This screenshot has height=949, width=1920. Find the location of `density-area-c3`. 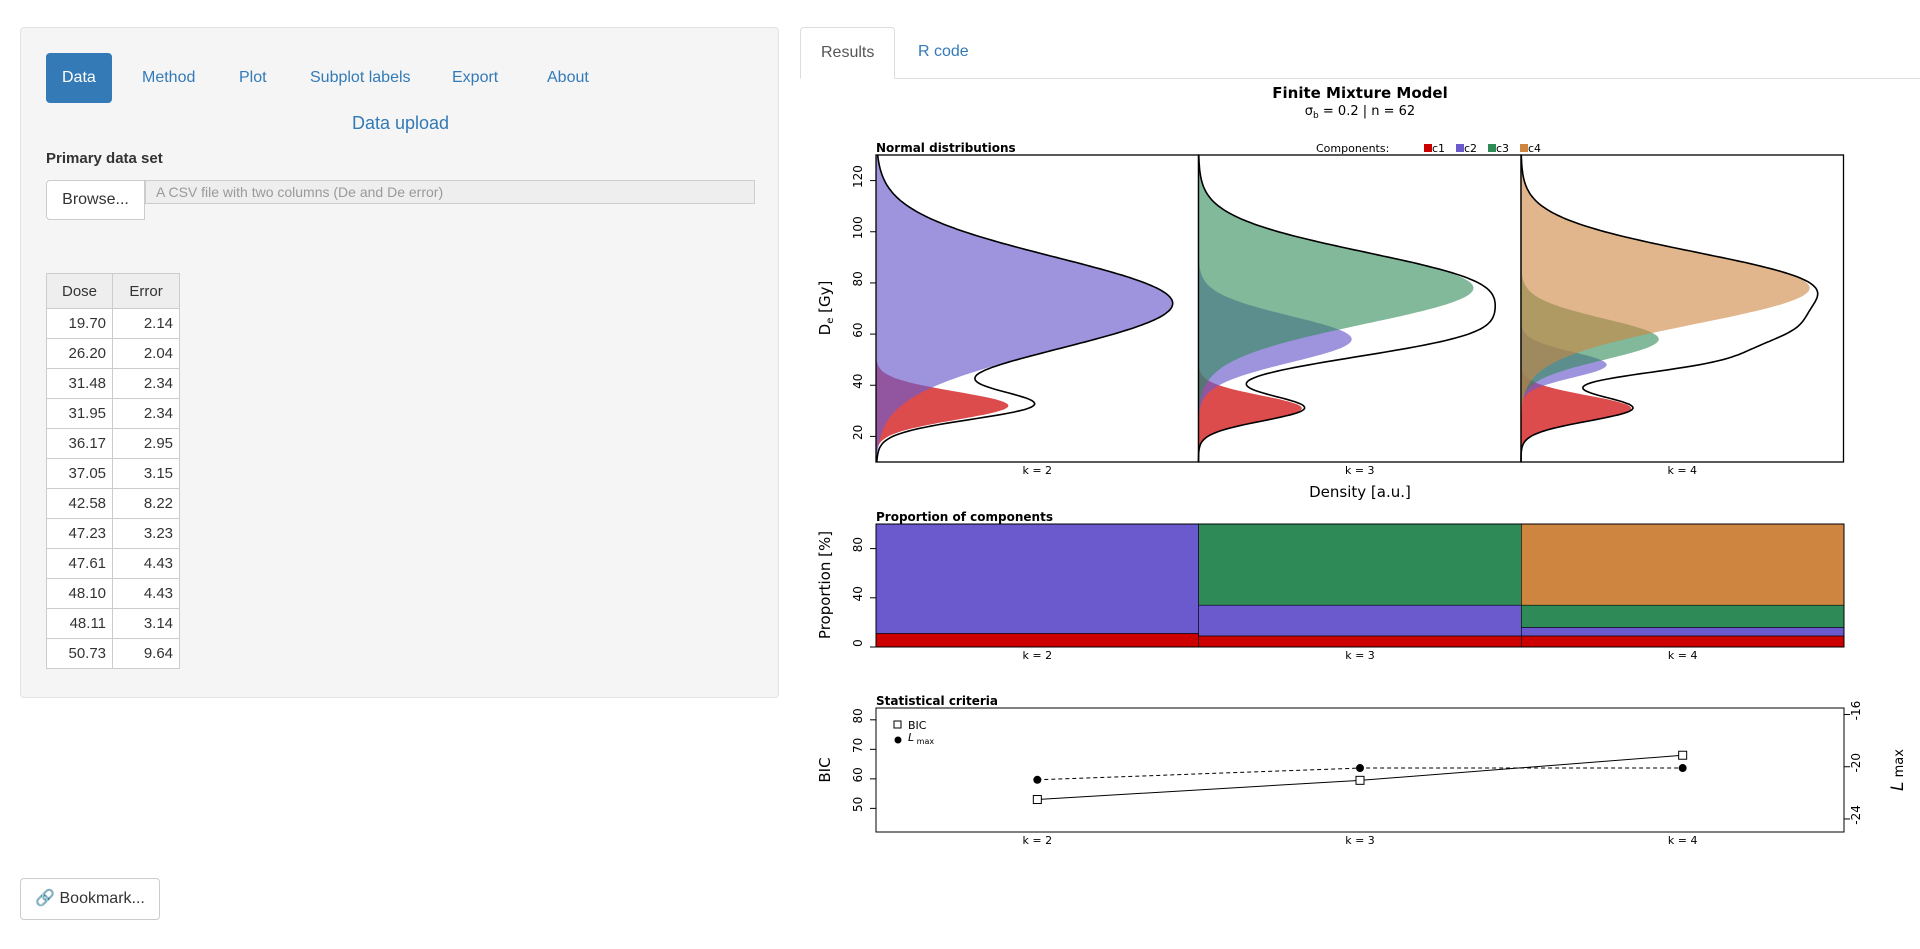

density-area-c3 is located at coordinates (1336, 308).